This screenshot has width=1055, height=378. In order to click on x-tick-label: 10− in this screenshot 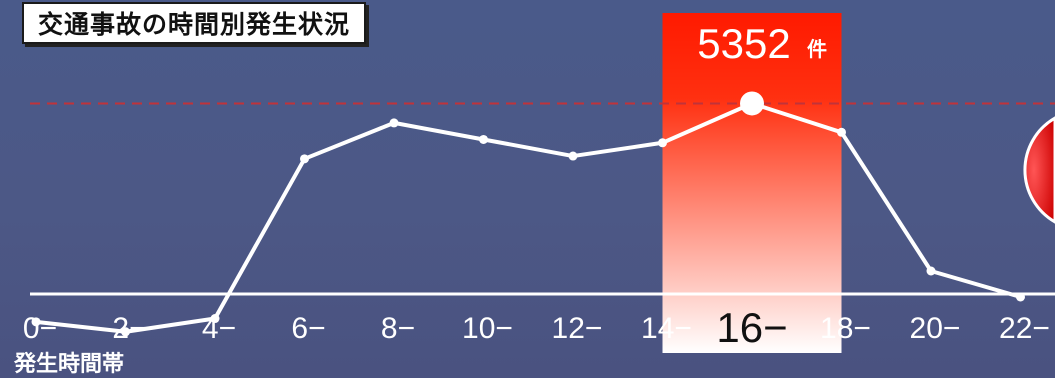, I will do `click(487, 328)`.